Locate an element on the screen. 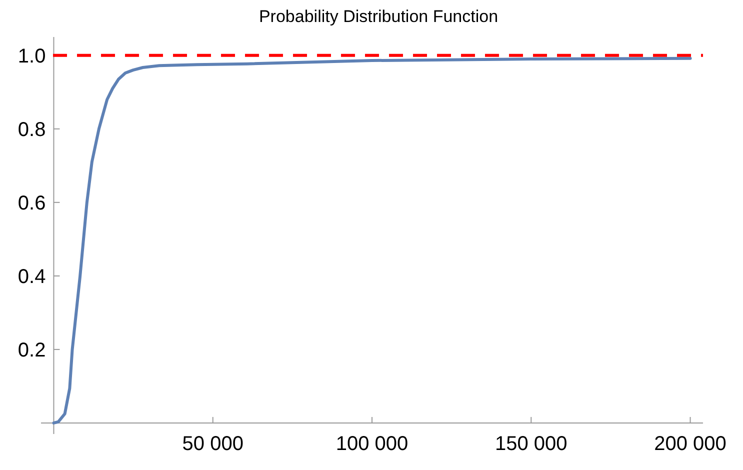  x-tick-label: 100 000 is located at coordinates (372, 443).